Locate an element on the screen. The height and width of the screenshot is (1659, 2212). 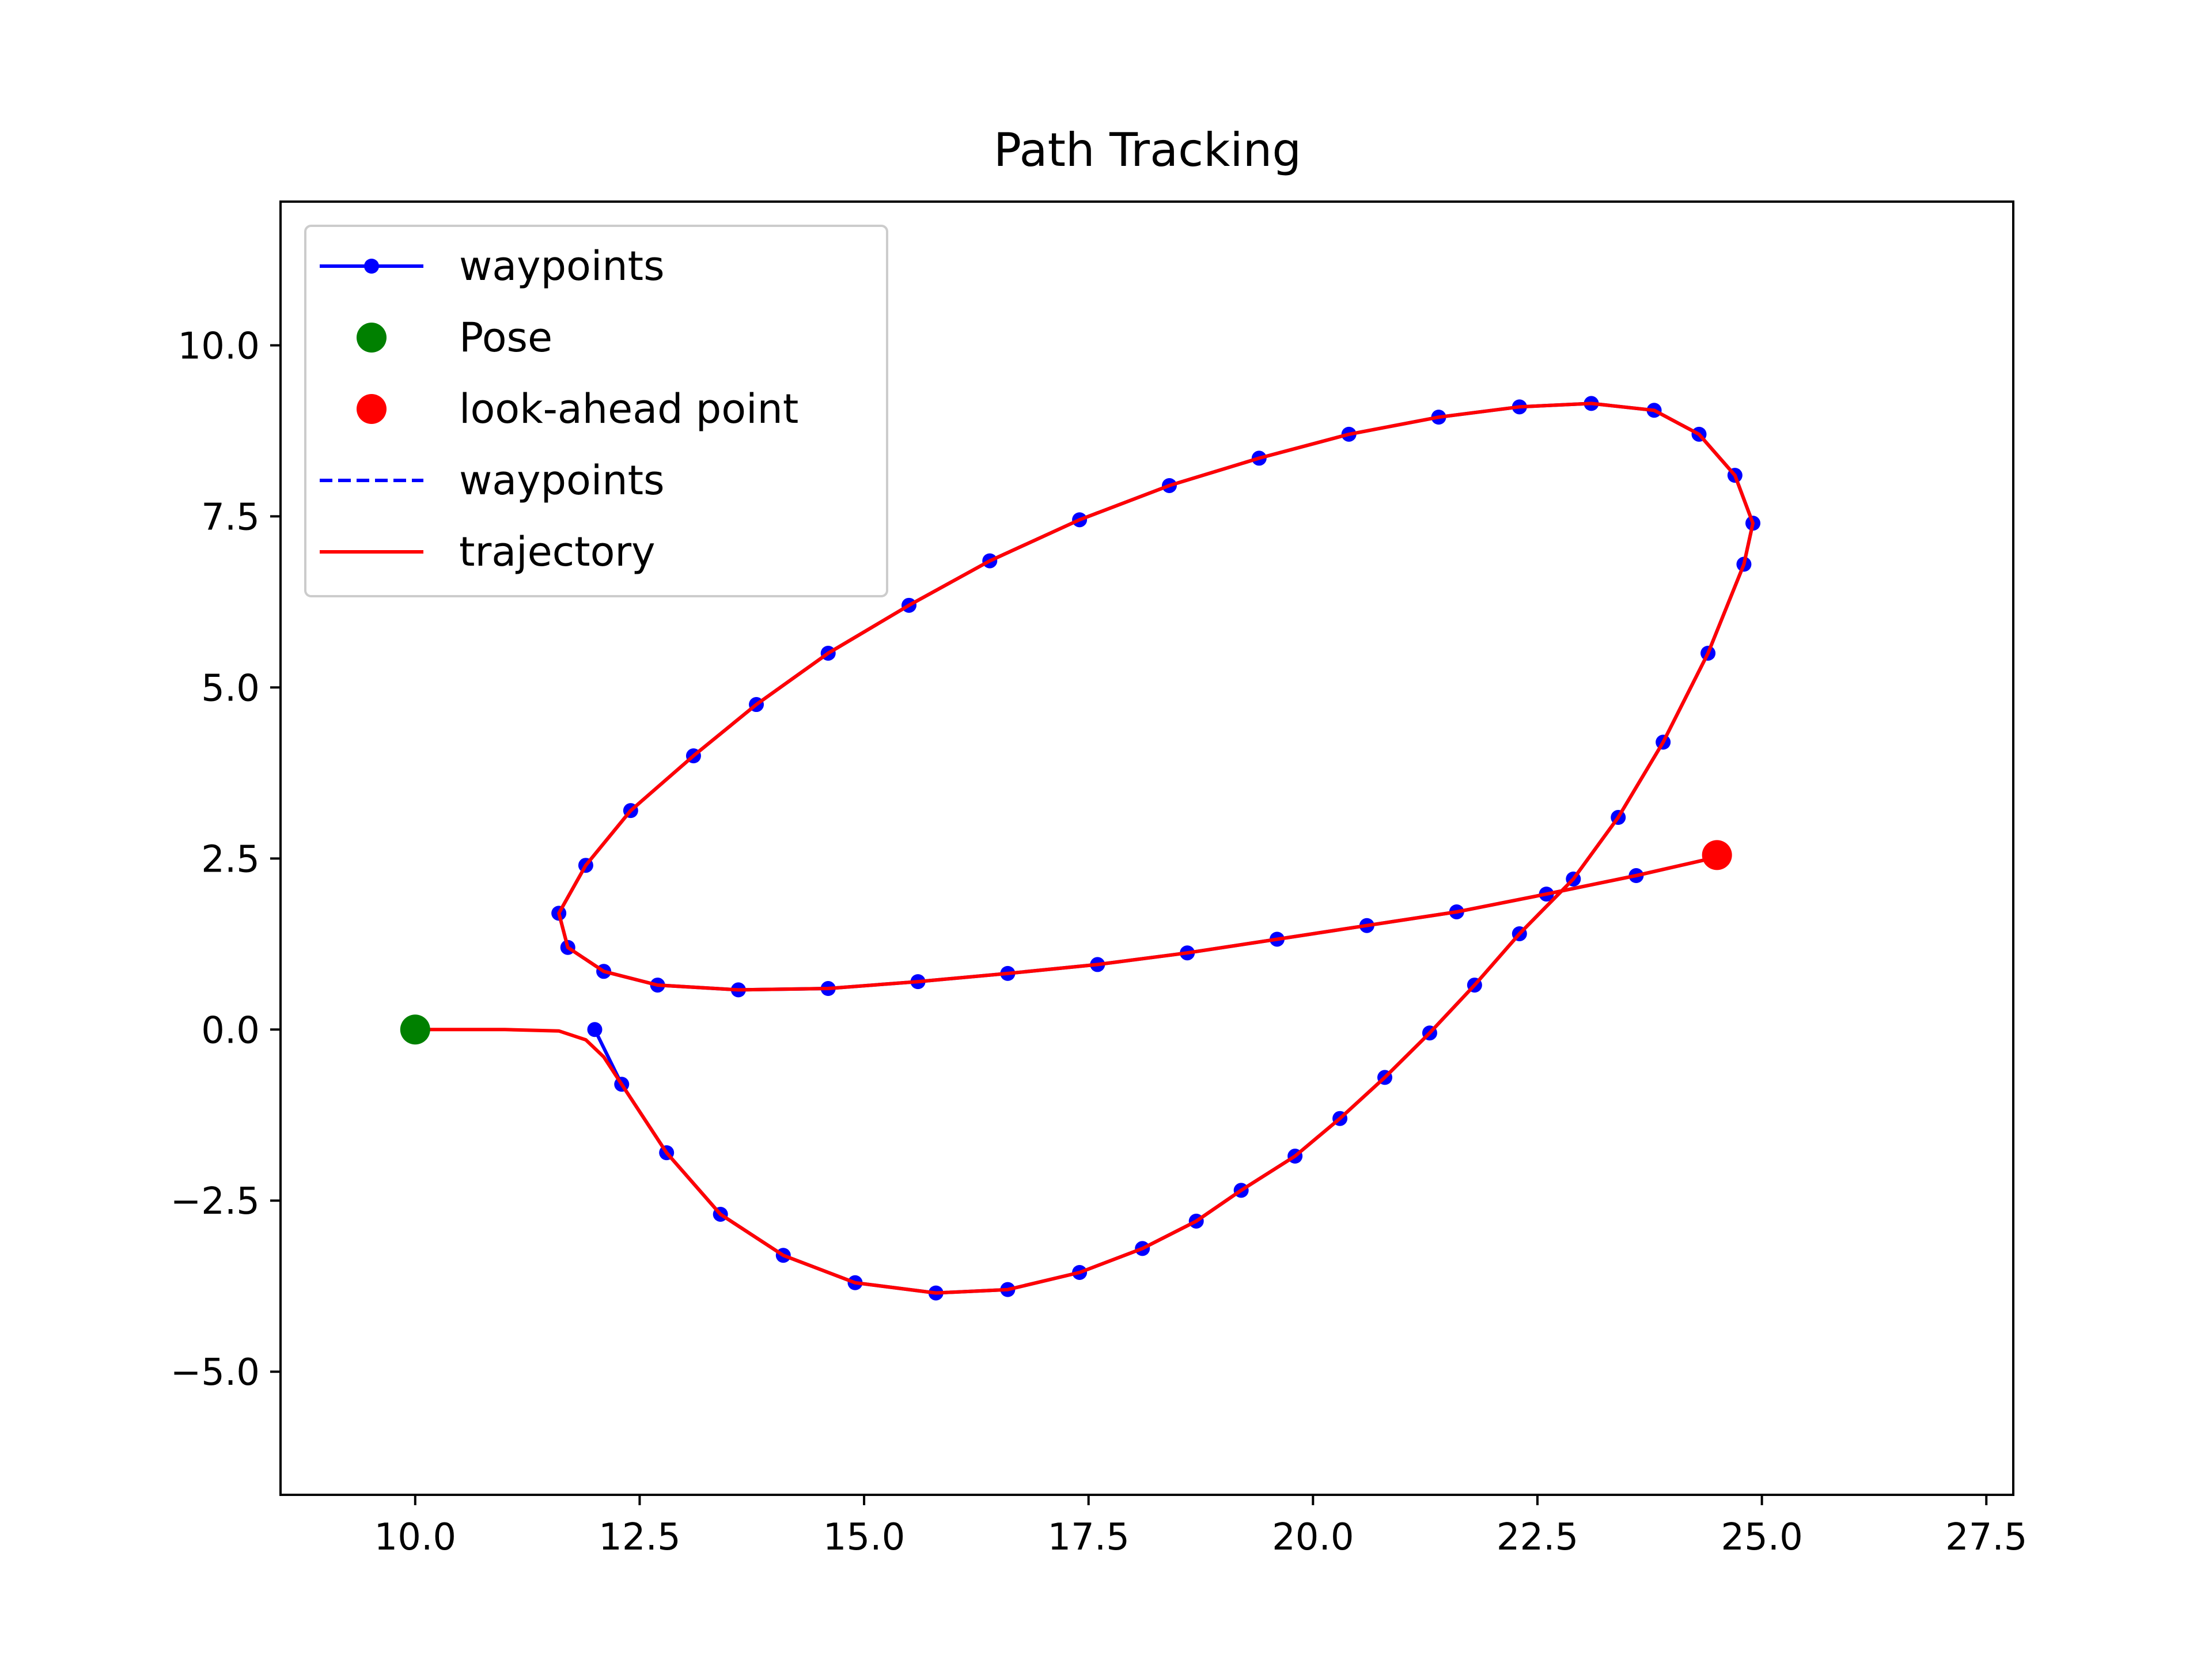
x-tick-label: 20.0 is located at coordinates (1313, 1537).